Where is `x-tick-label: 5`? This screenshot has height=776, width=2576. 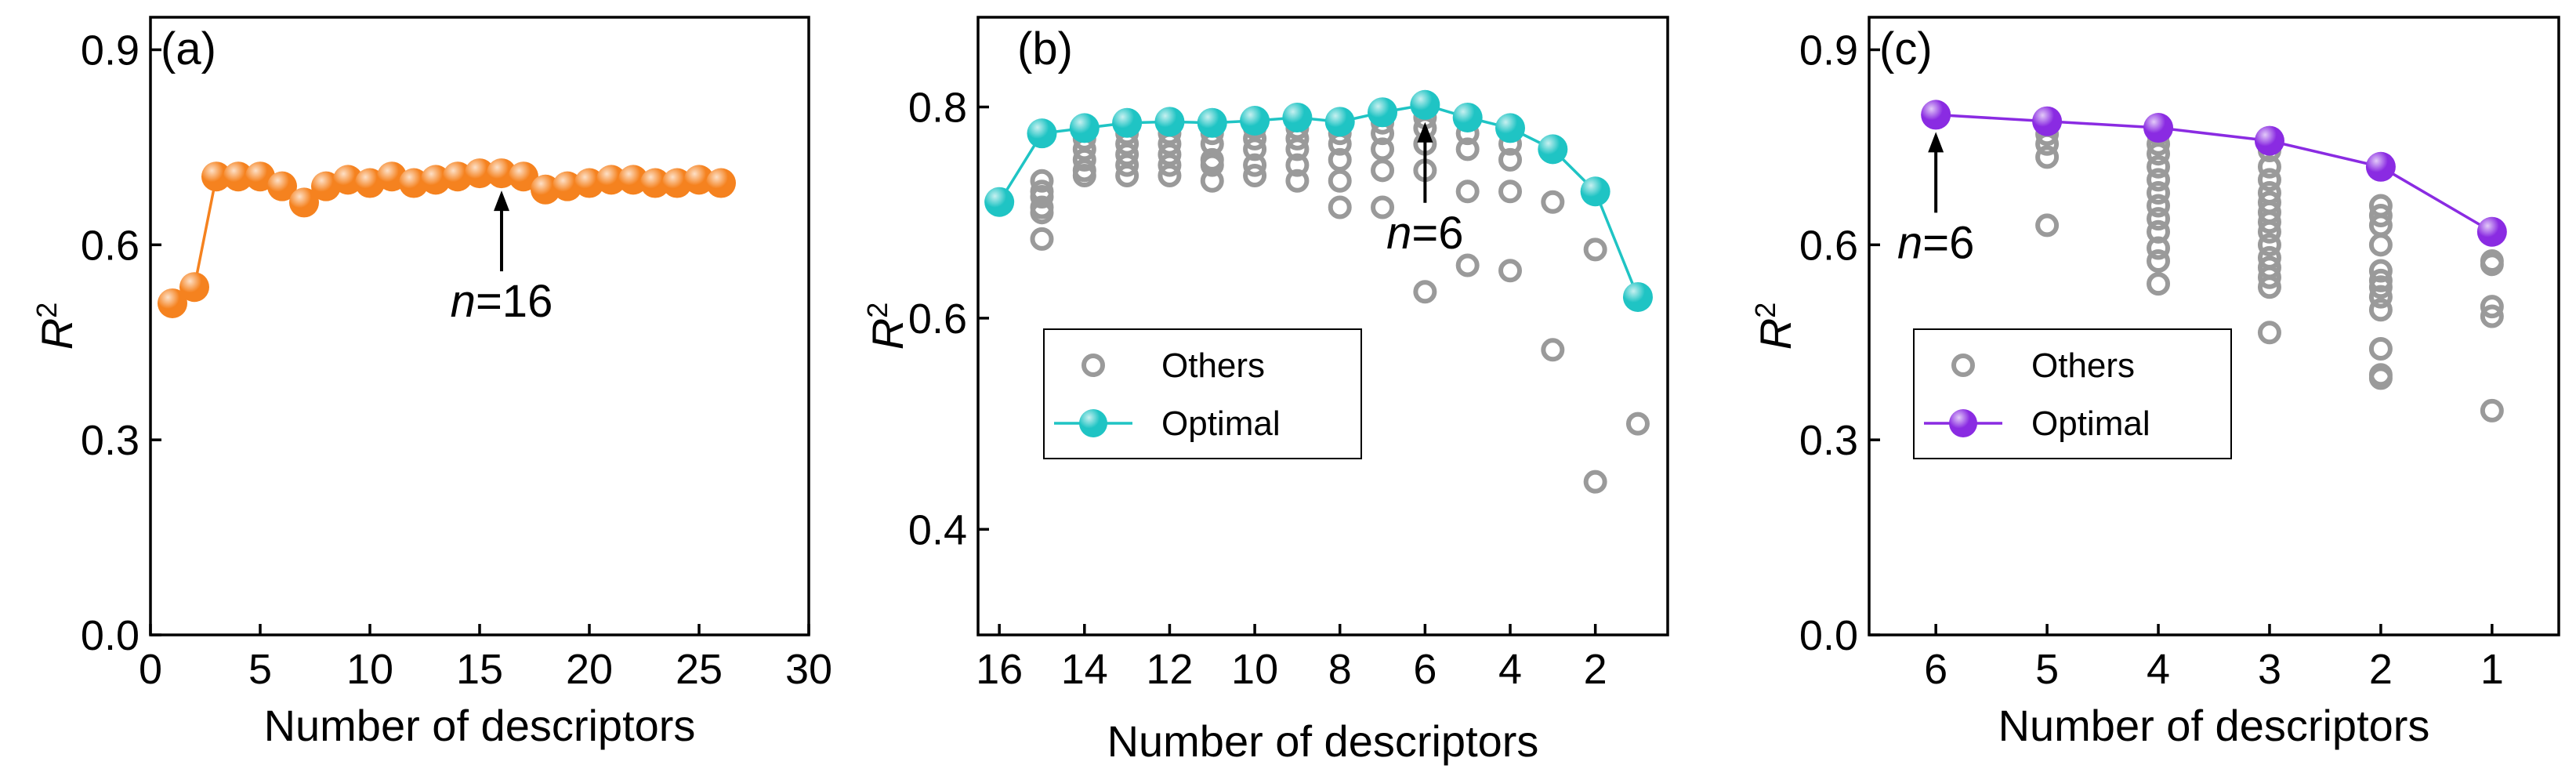 x-tick-label: 5 is located at coordinates (260, 669).